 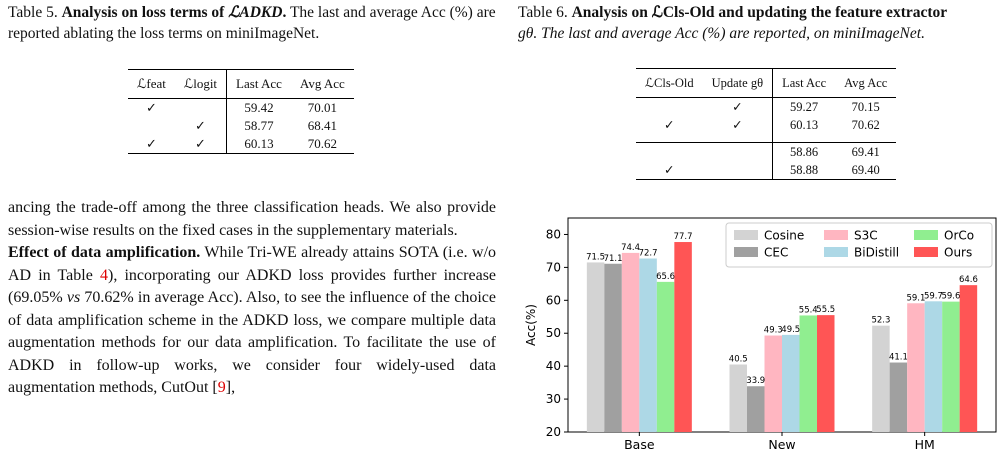 I want to click on legend-label: S3C, so click(x=866, y=236).